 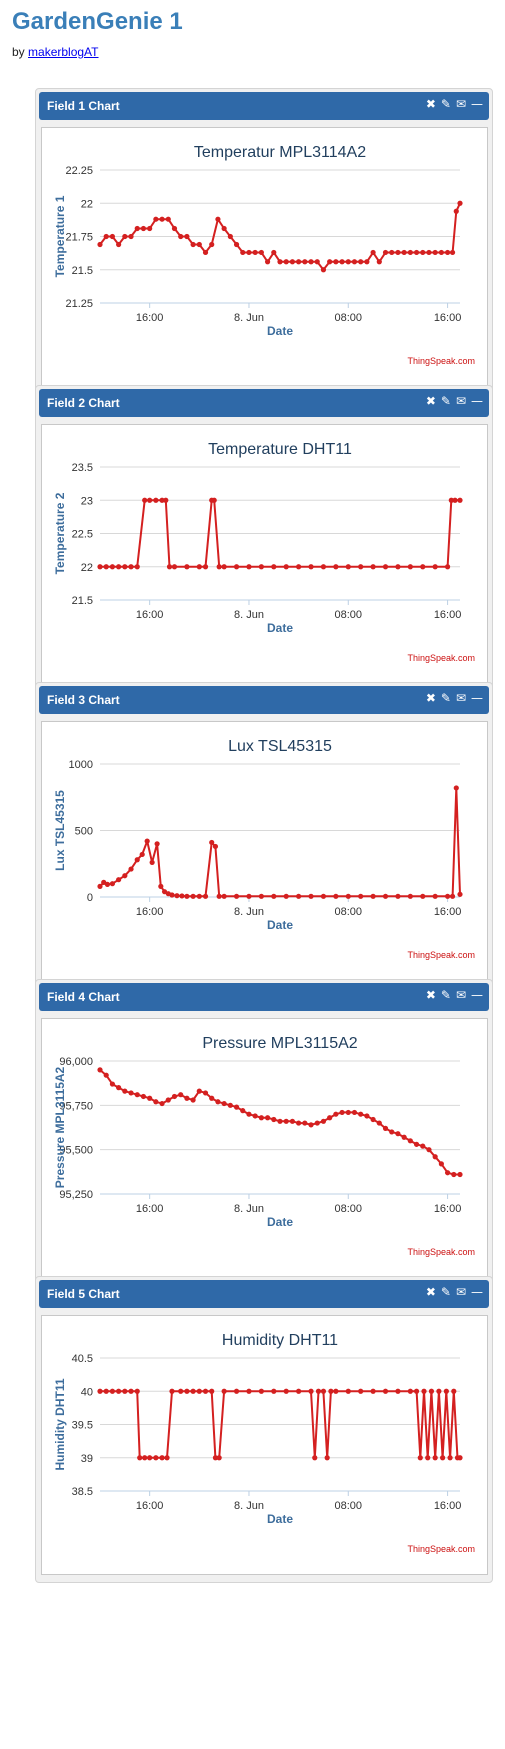 What do you see at coordinates (82, 601) in the screenshot?
I see `y-tick-label: 21.5` at bounding box center [82, 601].